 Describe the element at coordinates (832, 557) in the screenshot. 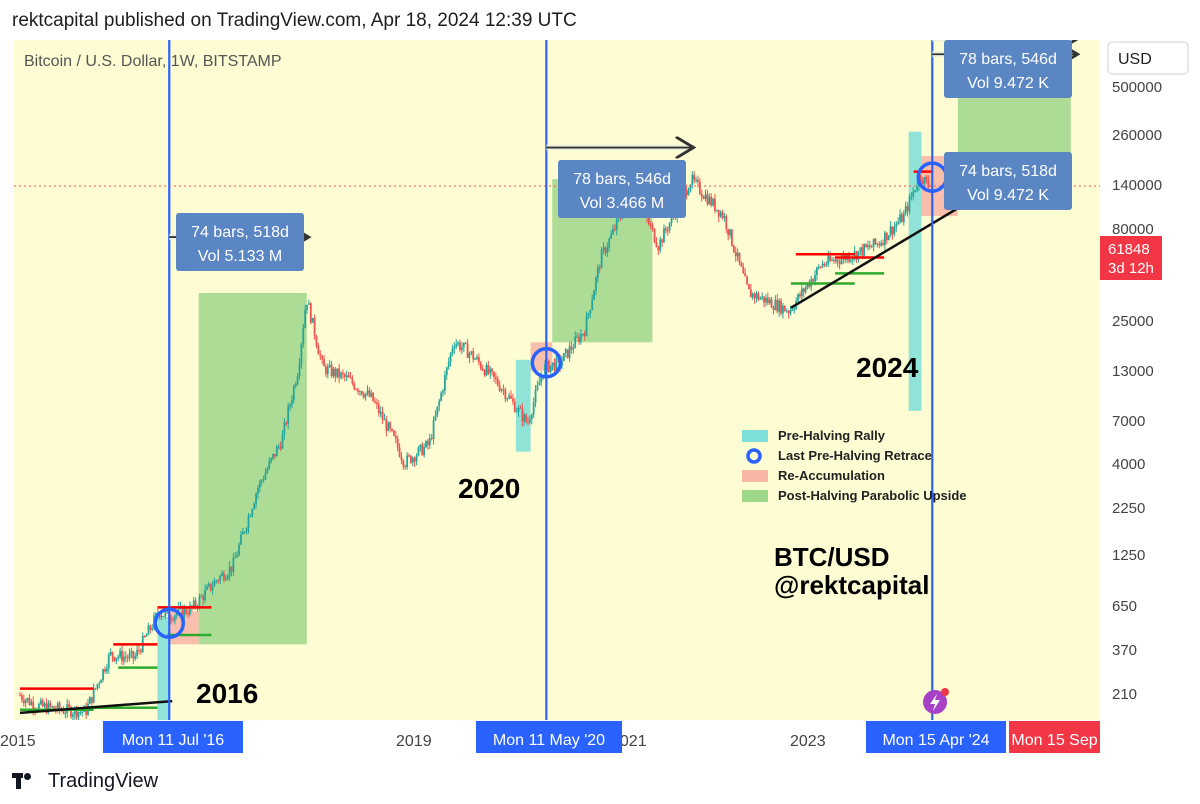

I see `watermark-symbol: BTC/USD` at that location.